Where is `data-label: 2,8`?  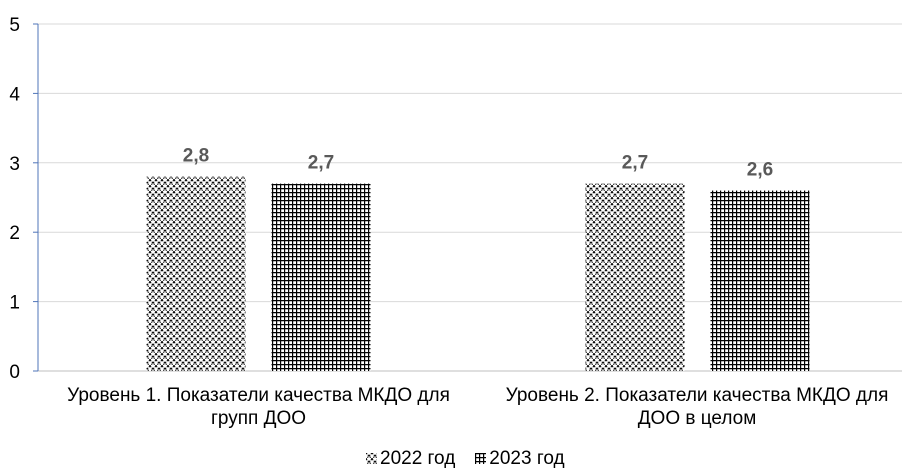
data-label: 2,8 is located at coordinates (196, 156).